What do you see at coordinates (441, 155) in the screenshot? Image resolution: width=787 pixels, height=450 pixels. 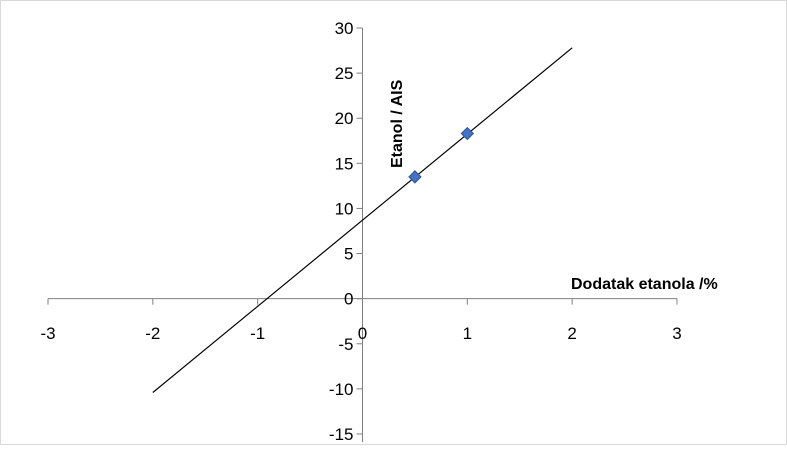 I see `data-points` at bounding box center [441, 155].